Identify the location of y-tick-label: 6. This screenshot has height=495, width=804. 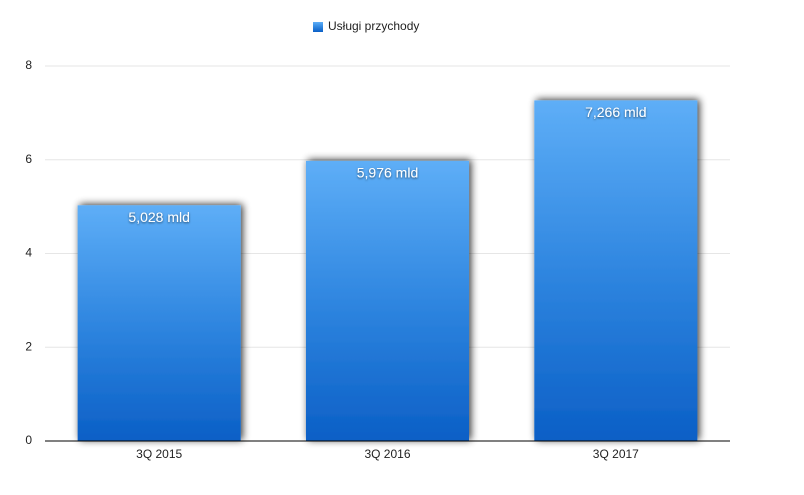
(28, 159).